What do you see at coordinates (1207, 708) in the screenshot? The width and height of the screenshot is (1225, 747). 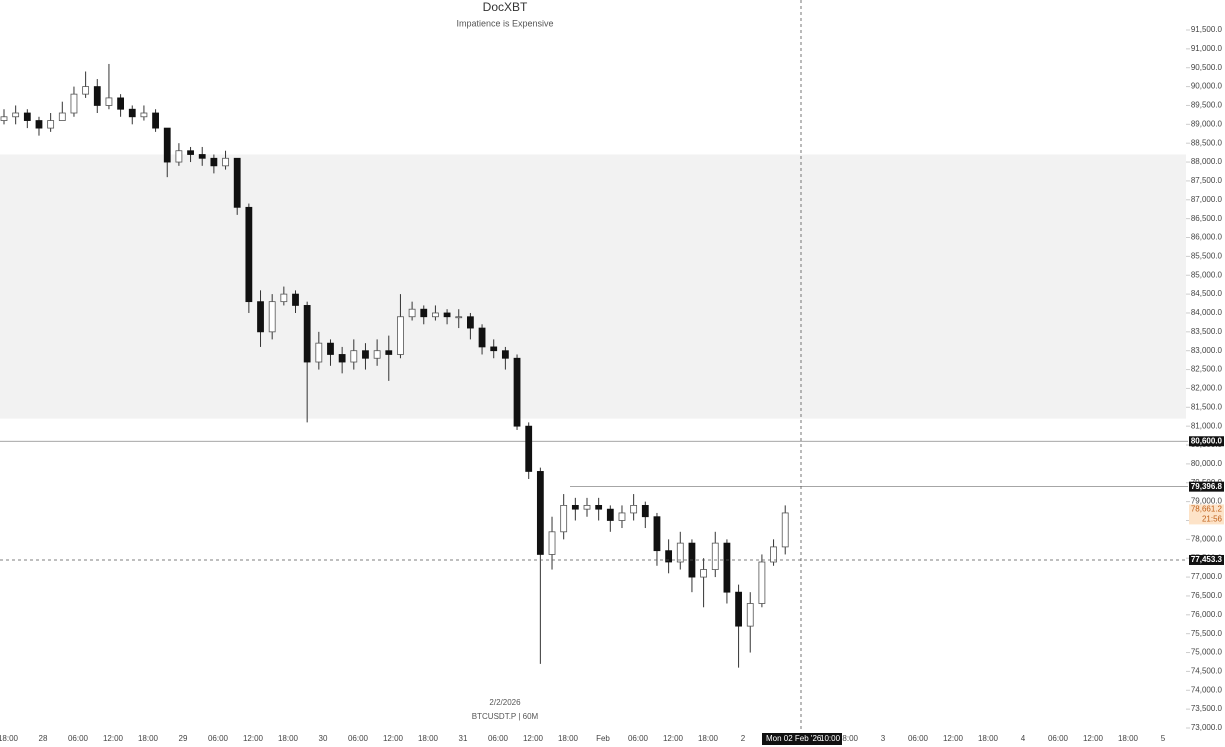 I see `y-tick-label: 73,500.0` at bounding box center [1207, 708].